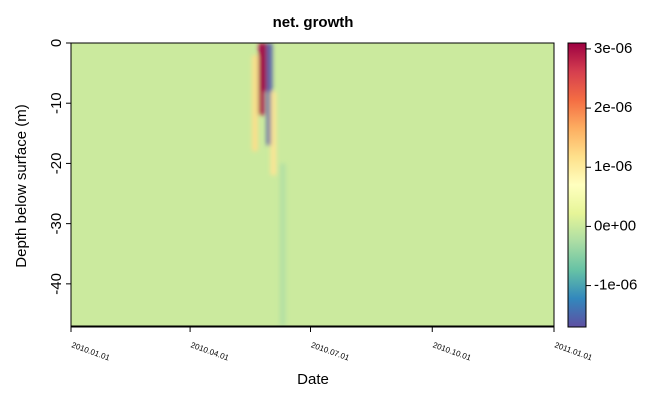  What do you see at coordinates (21, 185) in the screenshot?
I see `y-axis-label: Depth below surface (m)` at bounding box center [21, 185].